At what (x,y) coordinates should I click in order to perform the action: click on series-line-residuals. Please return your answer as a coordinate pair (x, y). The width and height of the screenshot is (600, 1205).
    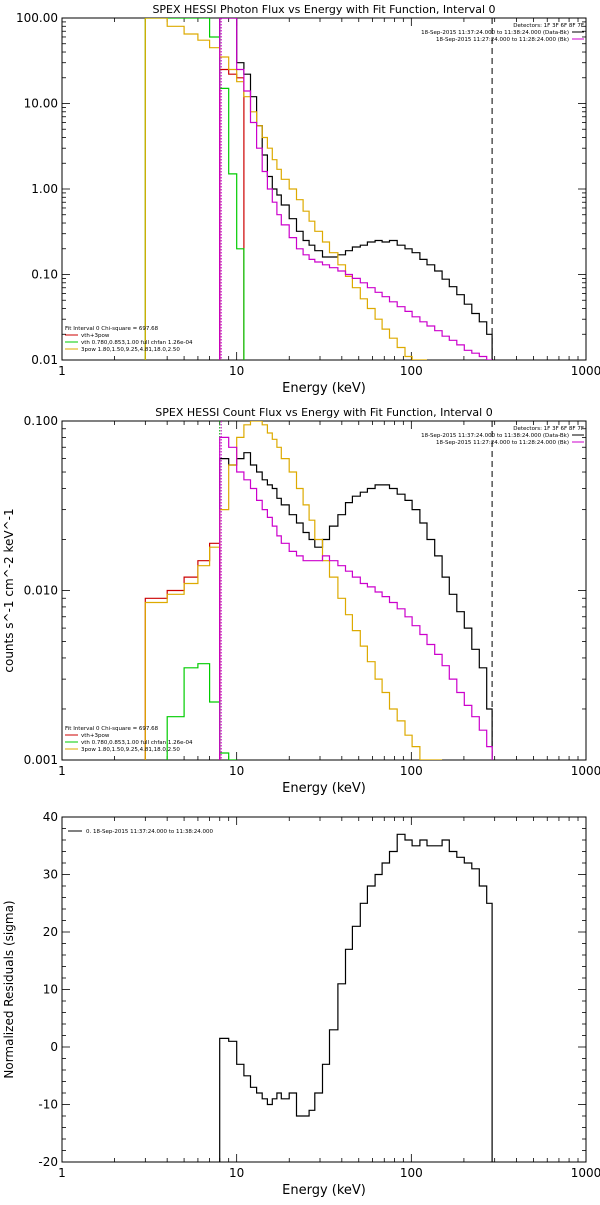
    Looking at the image, I should click on (356, 997).